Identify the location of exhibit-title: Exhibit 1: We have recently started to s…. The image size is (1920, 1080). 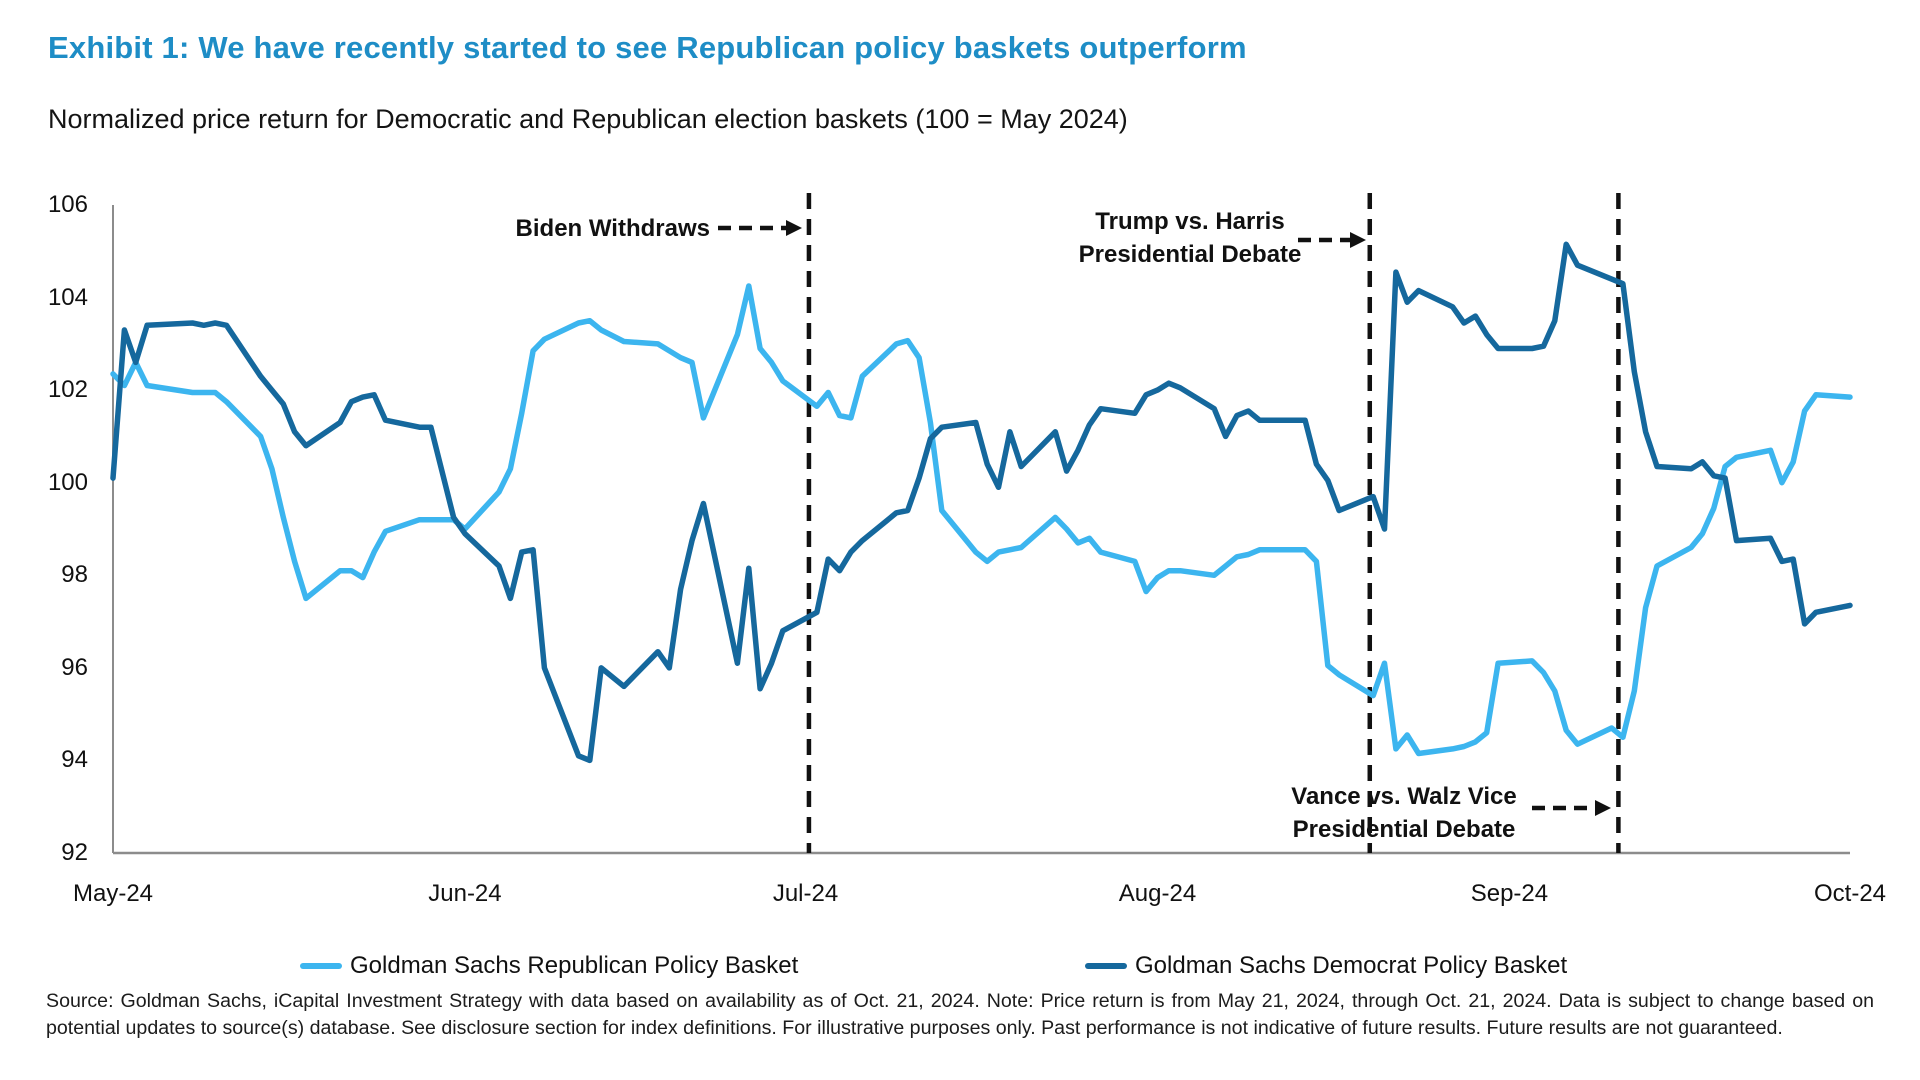
(647, 47).